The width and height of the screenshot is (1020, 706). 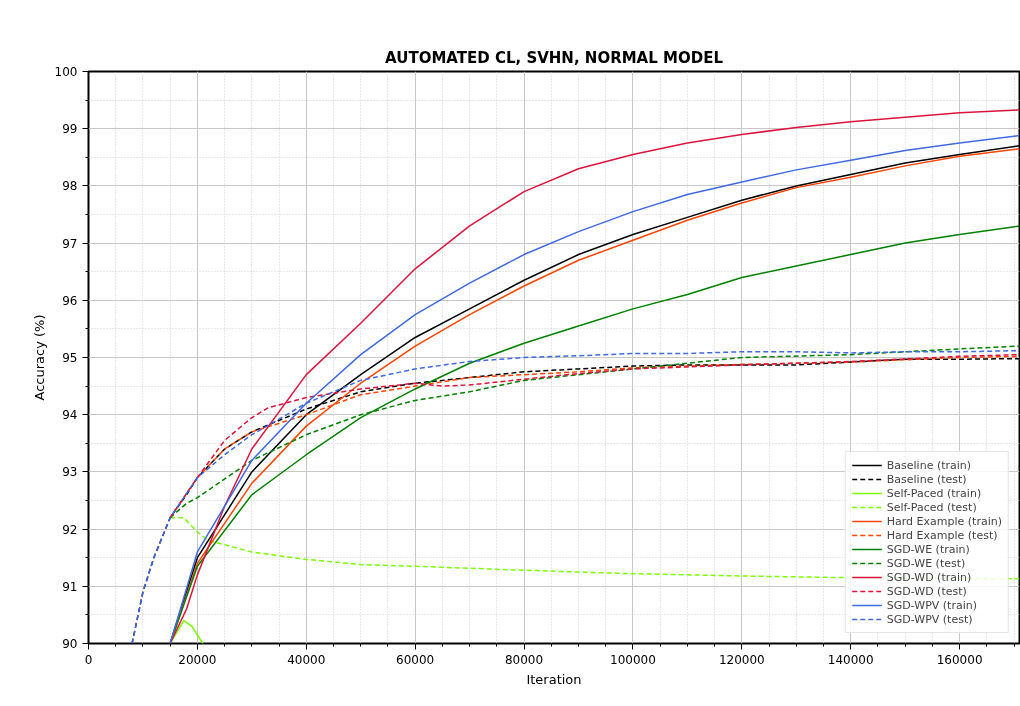 What do you see at coordinates (926, 479) in the screenshot?
I see `legend-label: Baseline (test)` at bounding box center [926, 479].